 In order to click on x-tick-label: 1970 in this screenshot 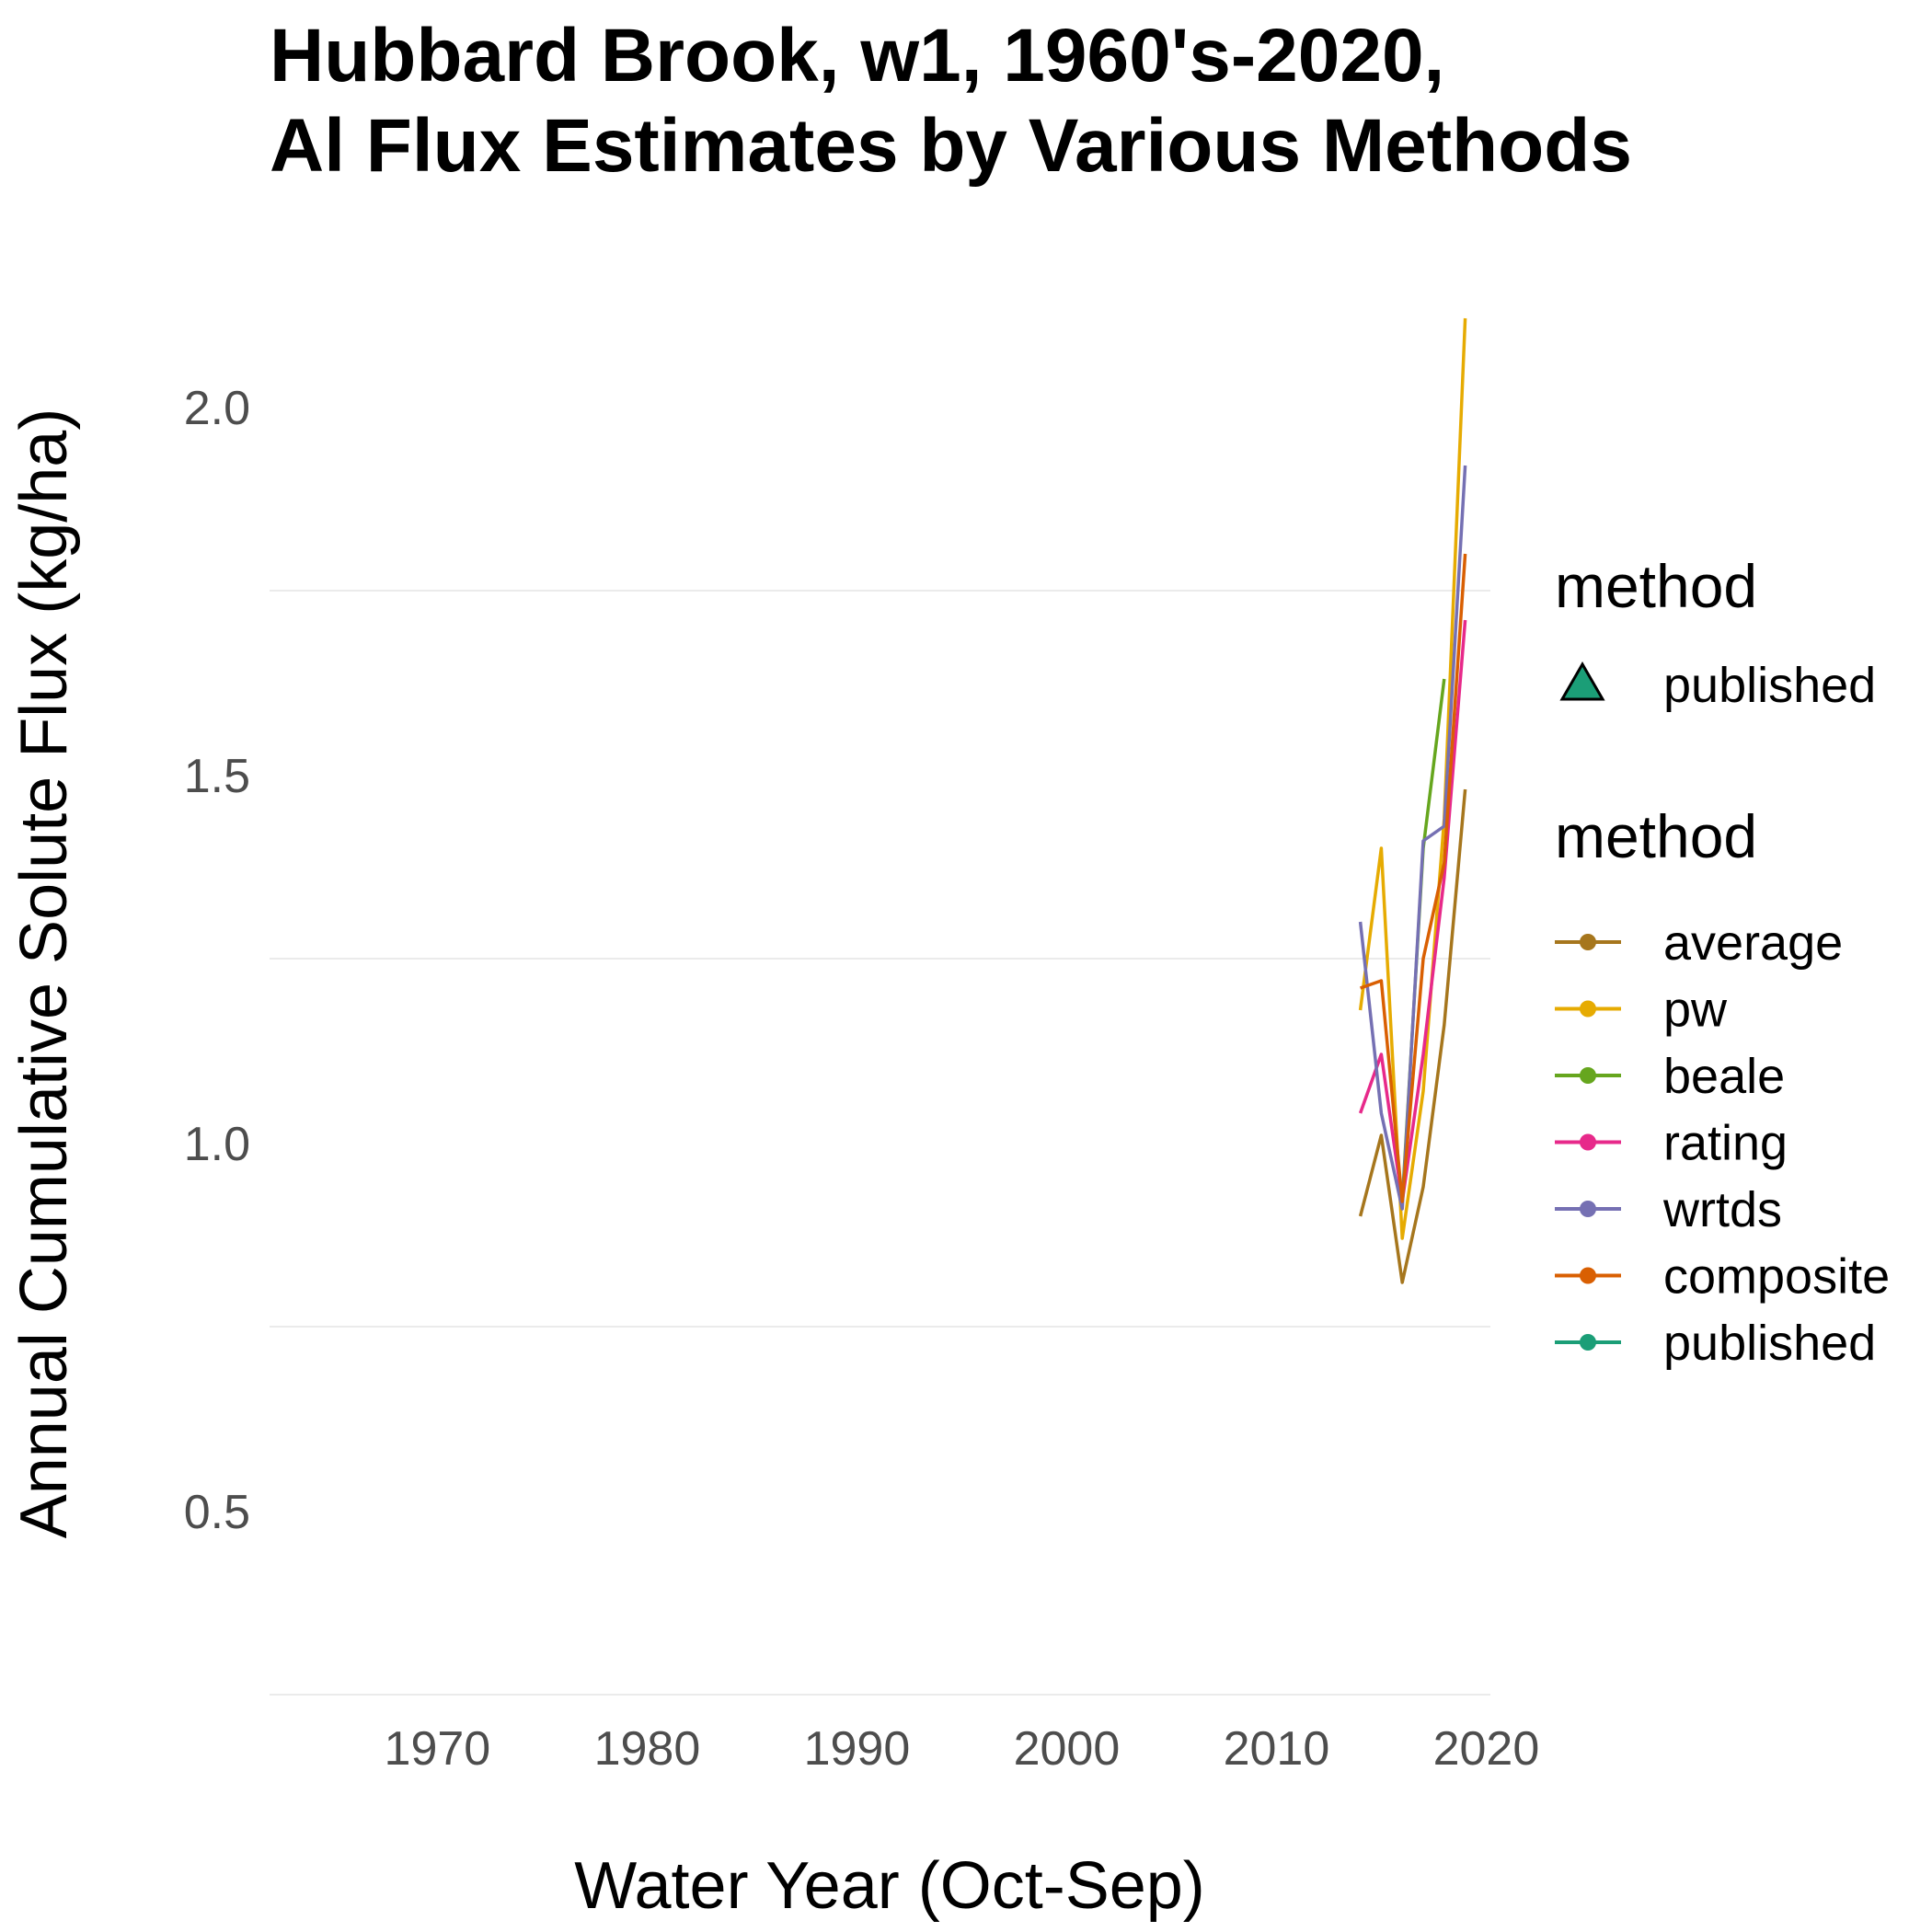, I will do `click(438, 1749)`.